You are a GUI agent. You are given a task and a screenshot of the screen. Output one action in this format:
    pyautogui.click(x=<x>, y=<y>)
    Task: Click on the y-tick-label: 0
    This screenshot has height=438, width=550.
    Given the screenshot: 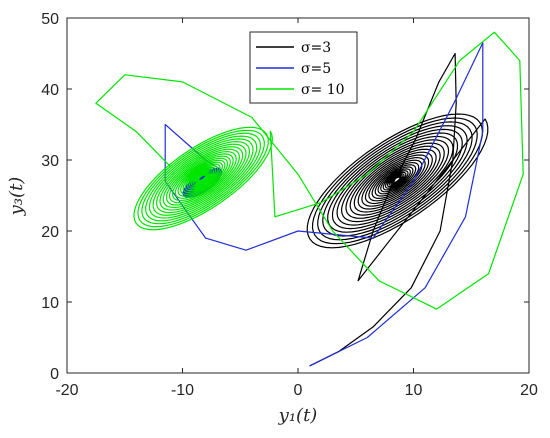 What is the action you would take?
    pyautogui.click(x=54, y=374)
    